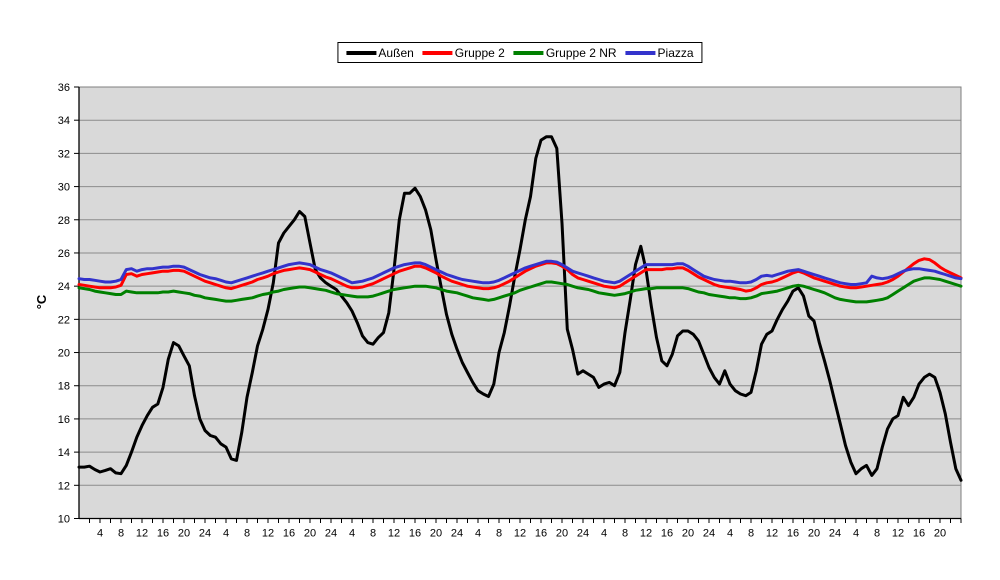 The image size is (1000, 580). Describe the element at coordinates (64, 520) in the screenshot. I see `y-tick-label: 10` at that location.